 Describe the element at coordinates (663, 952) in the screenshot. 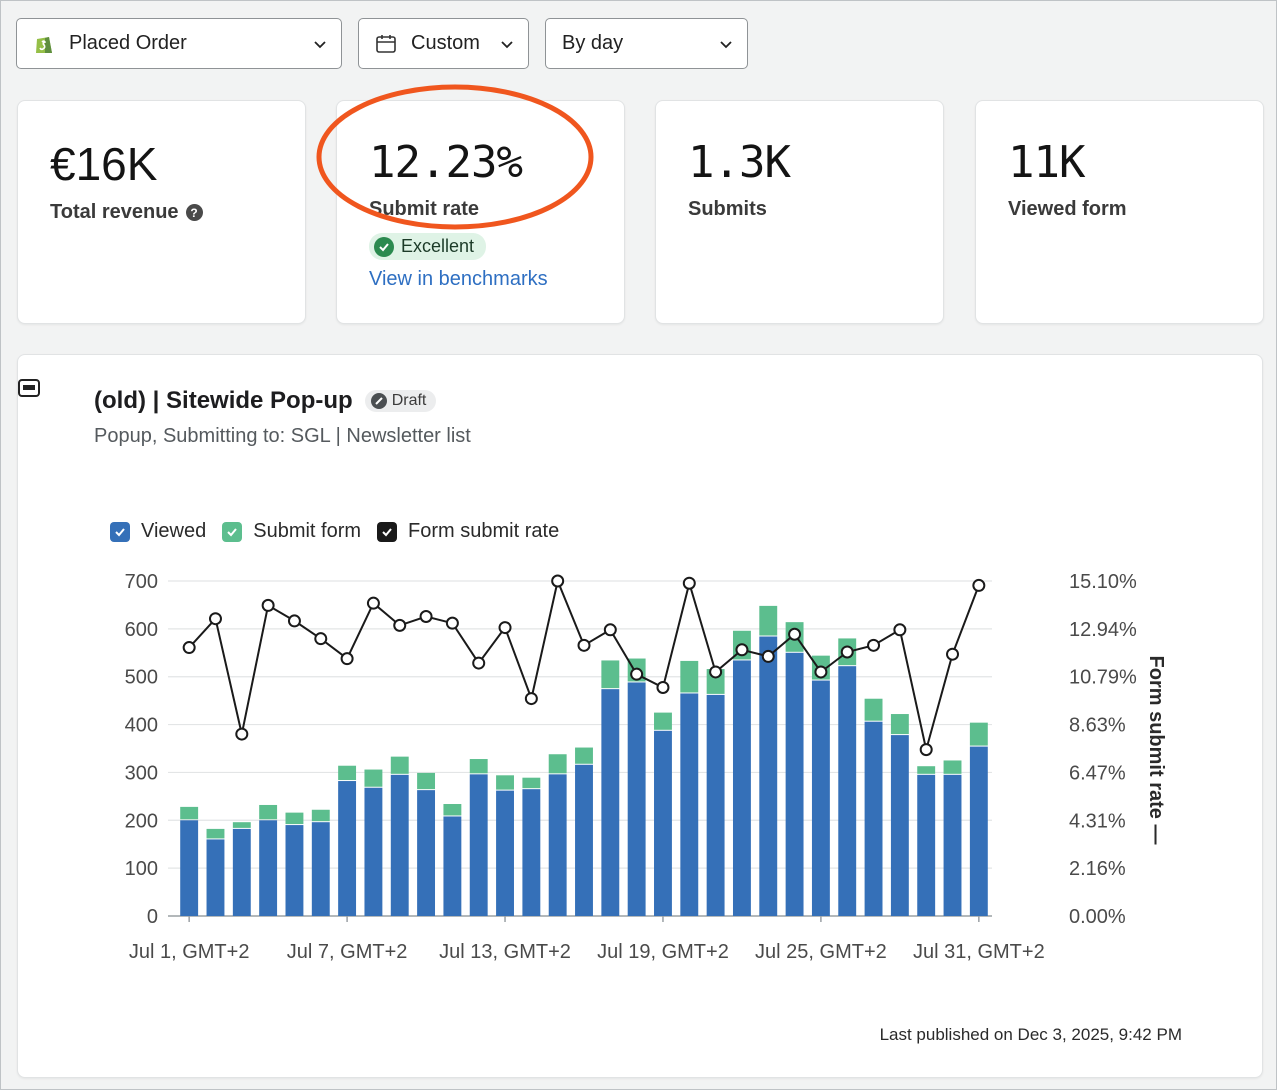

I see `x-tick-label: Jul 19, GMT+2` at that location.